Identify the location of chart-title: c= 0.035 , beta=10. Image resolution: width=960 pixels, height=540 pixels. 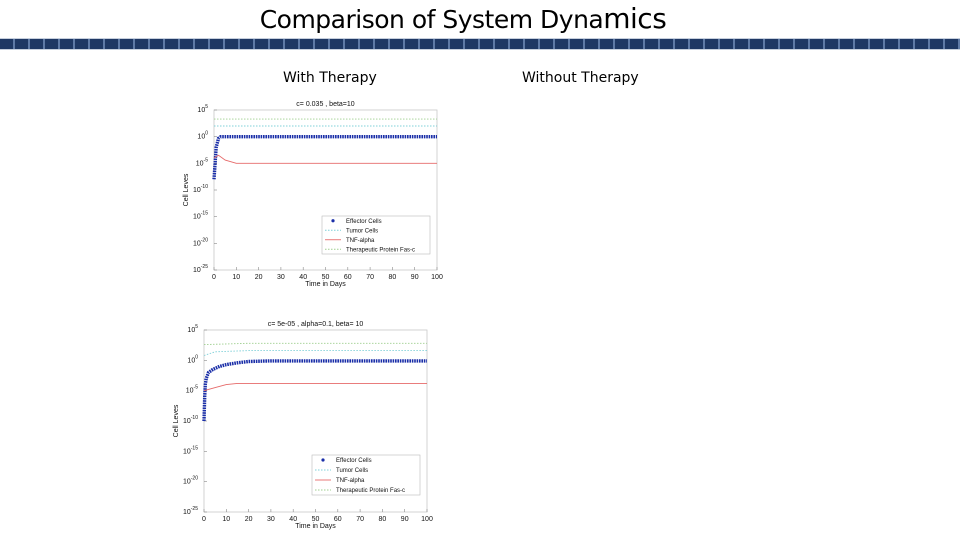
(325, 104).